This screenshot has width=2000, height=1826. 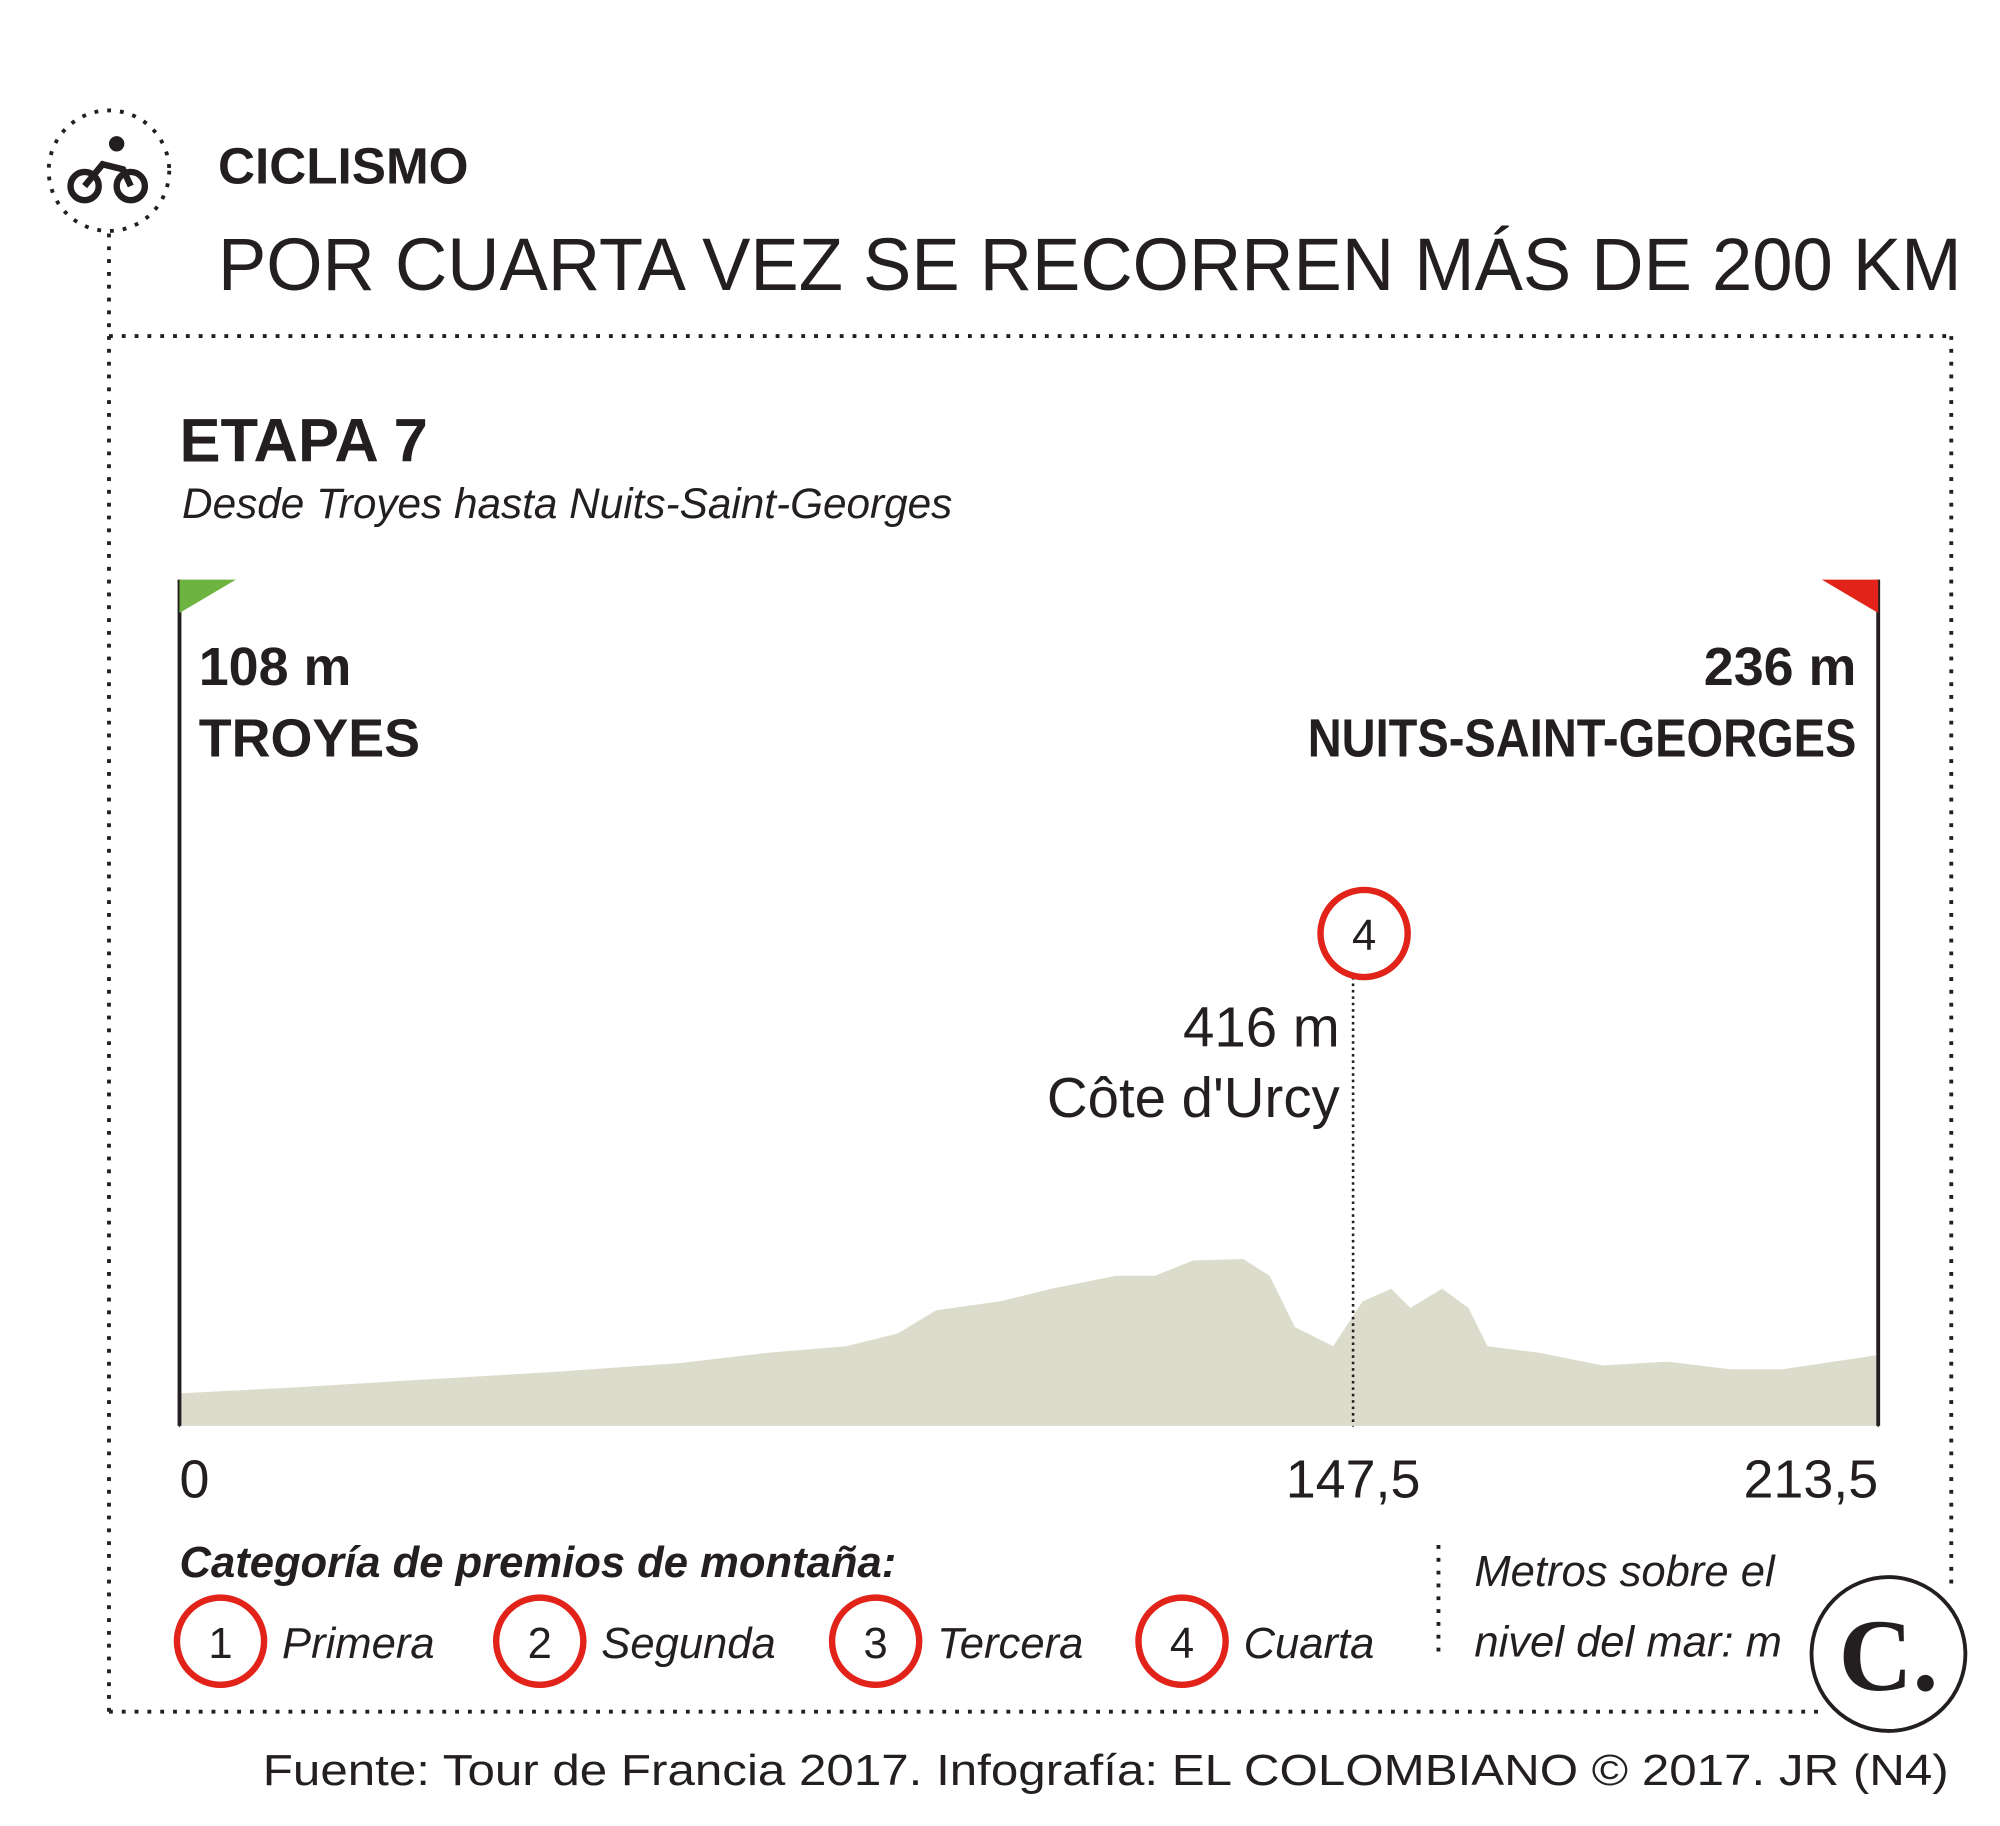 What do you see at coordinates (1582, 739) in the screenshot?
I see `finish-name: NUITS-SAINT-GEORGES` at bounding box center [1582, 739].